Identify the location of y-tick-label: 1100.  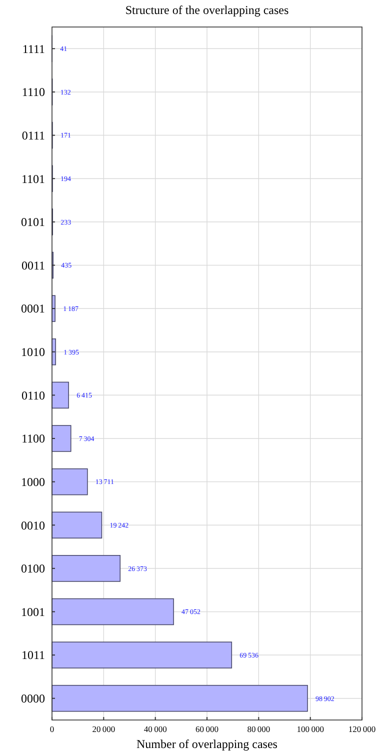
(33, 439).